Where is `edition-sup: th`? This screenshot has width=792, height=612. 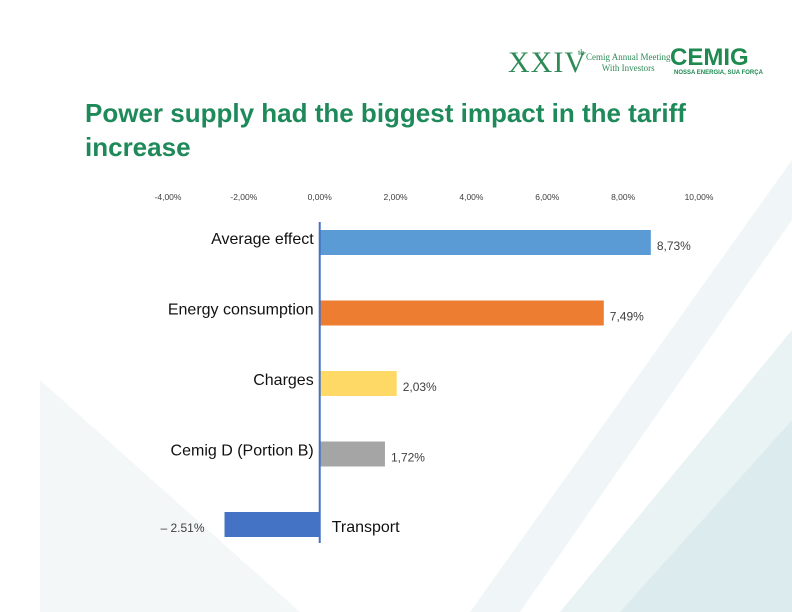 edition-sup: th is located at coordinates (581, 52).